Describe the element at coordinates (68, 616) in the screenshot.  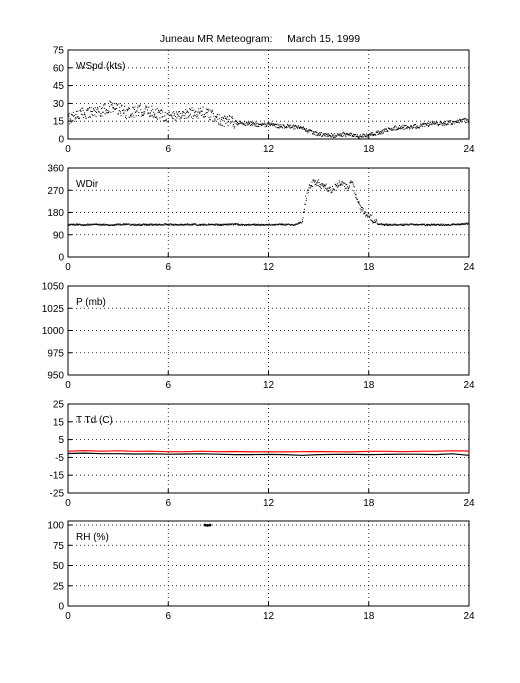
I see `rh-x-tick-label: 0` at that location.